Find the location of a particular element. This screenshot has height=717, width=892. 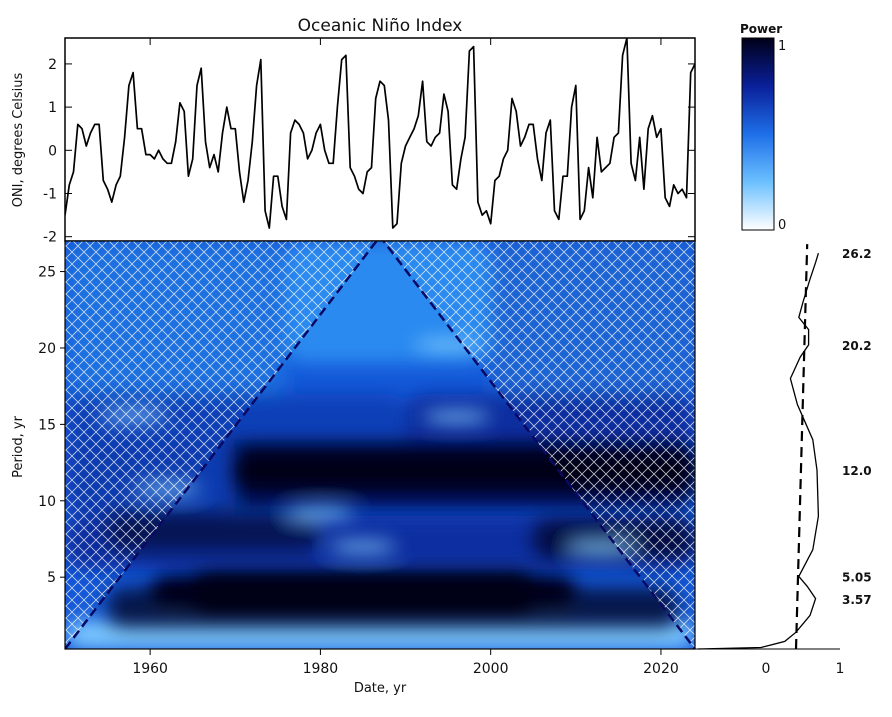

global-period-label: 20.2 is located at coordinates (857, 346).